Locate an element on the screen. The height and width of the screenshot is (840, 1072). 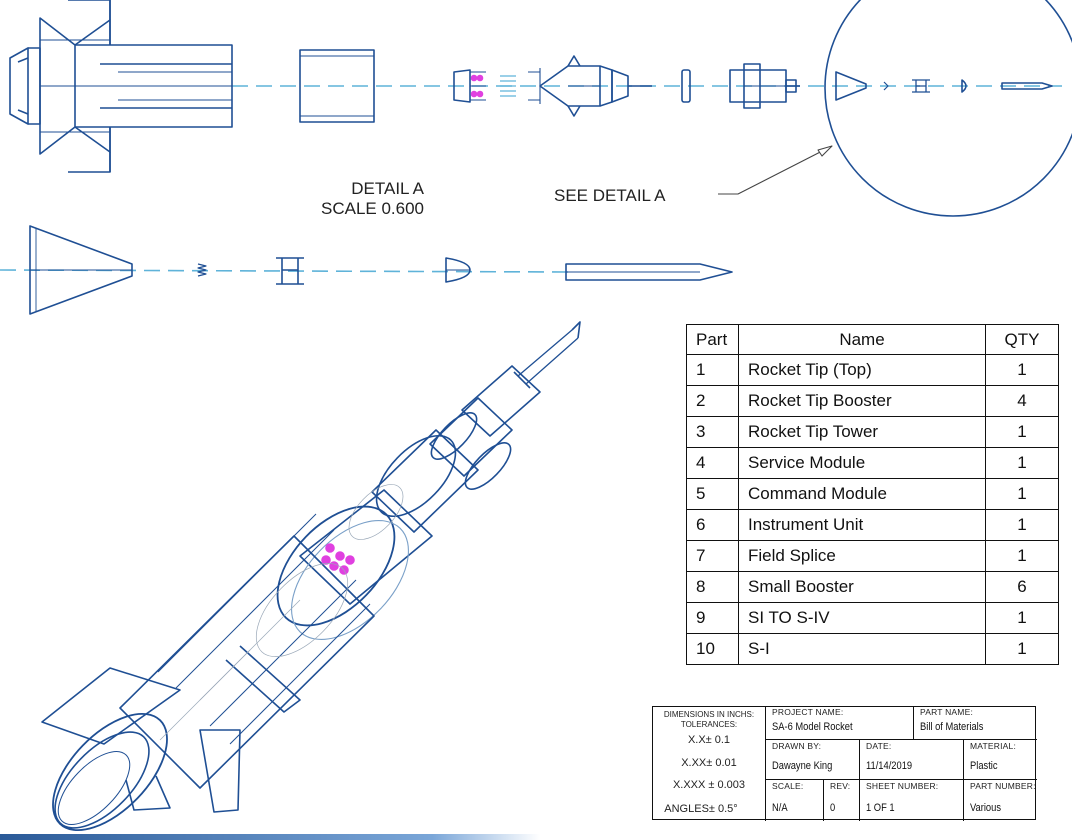
date-cell: DATE: 11/14/2019 is located at coordinates (911, 759).